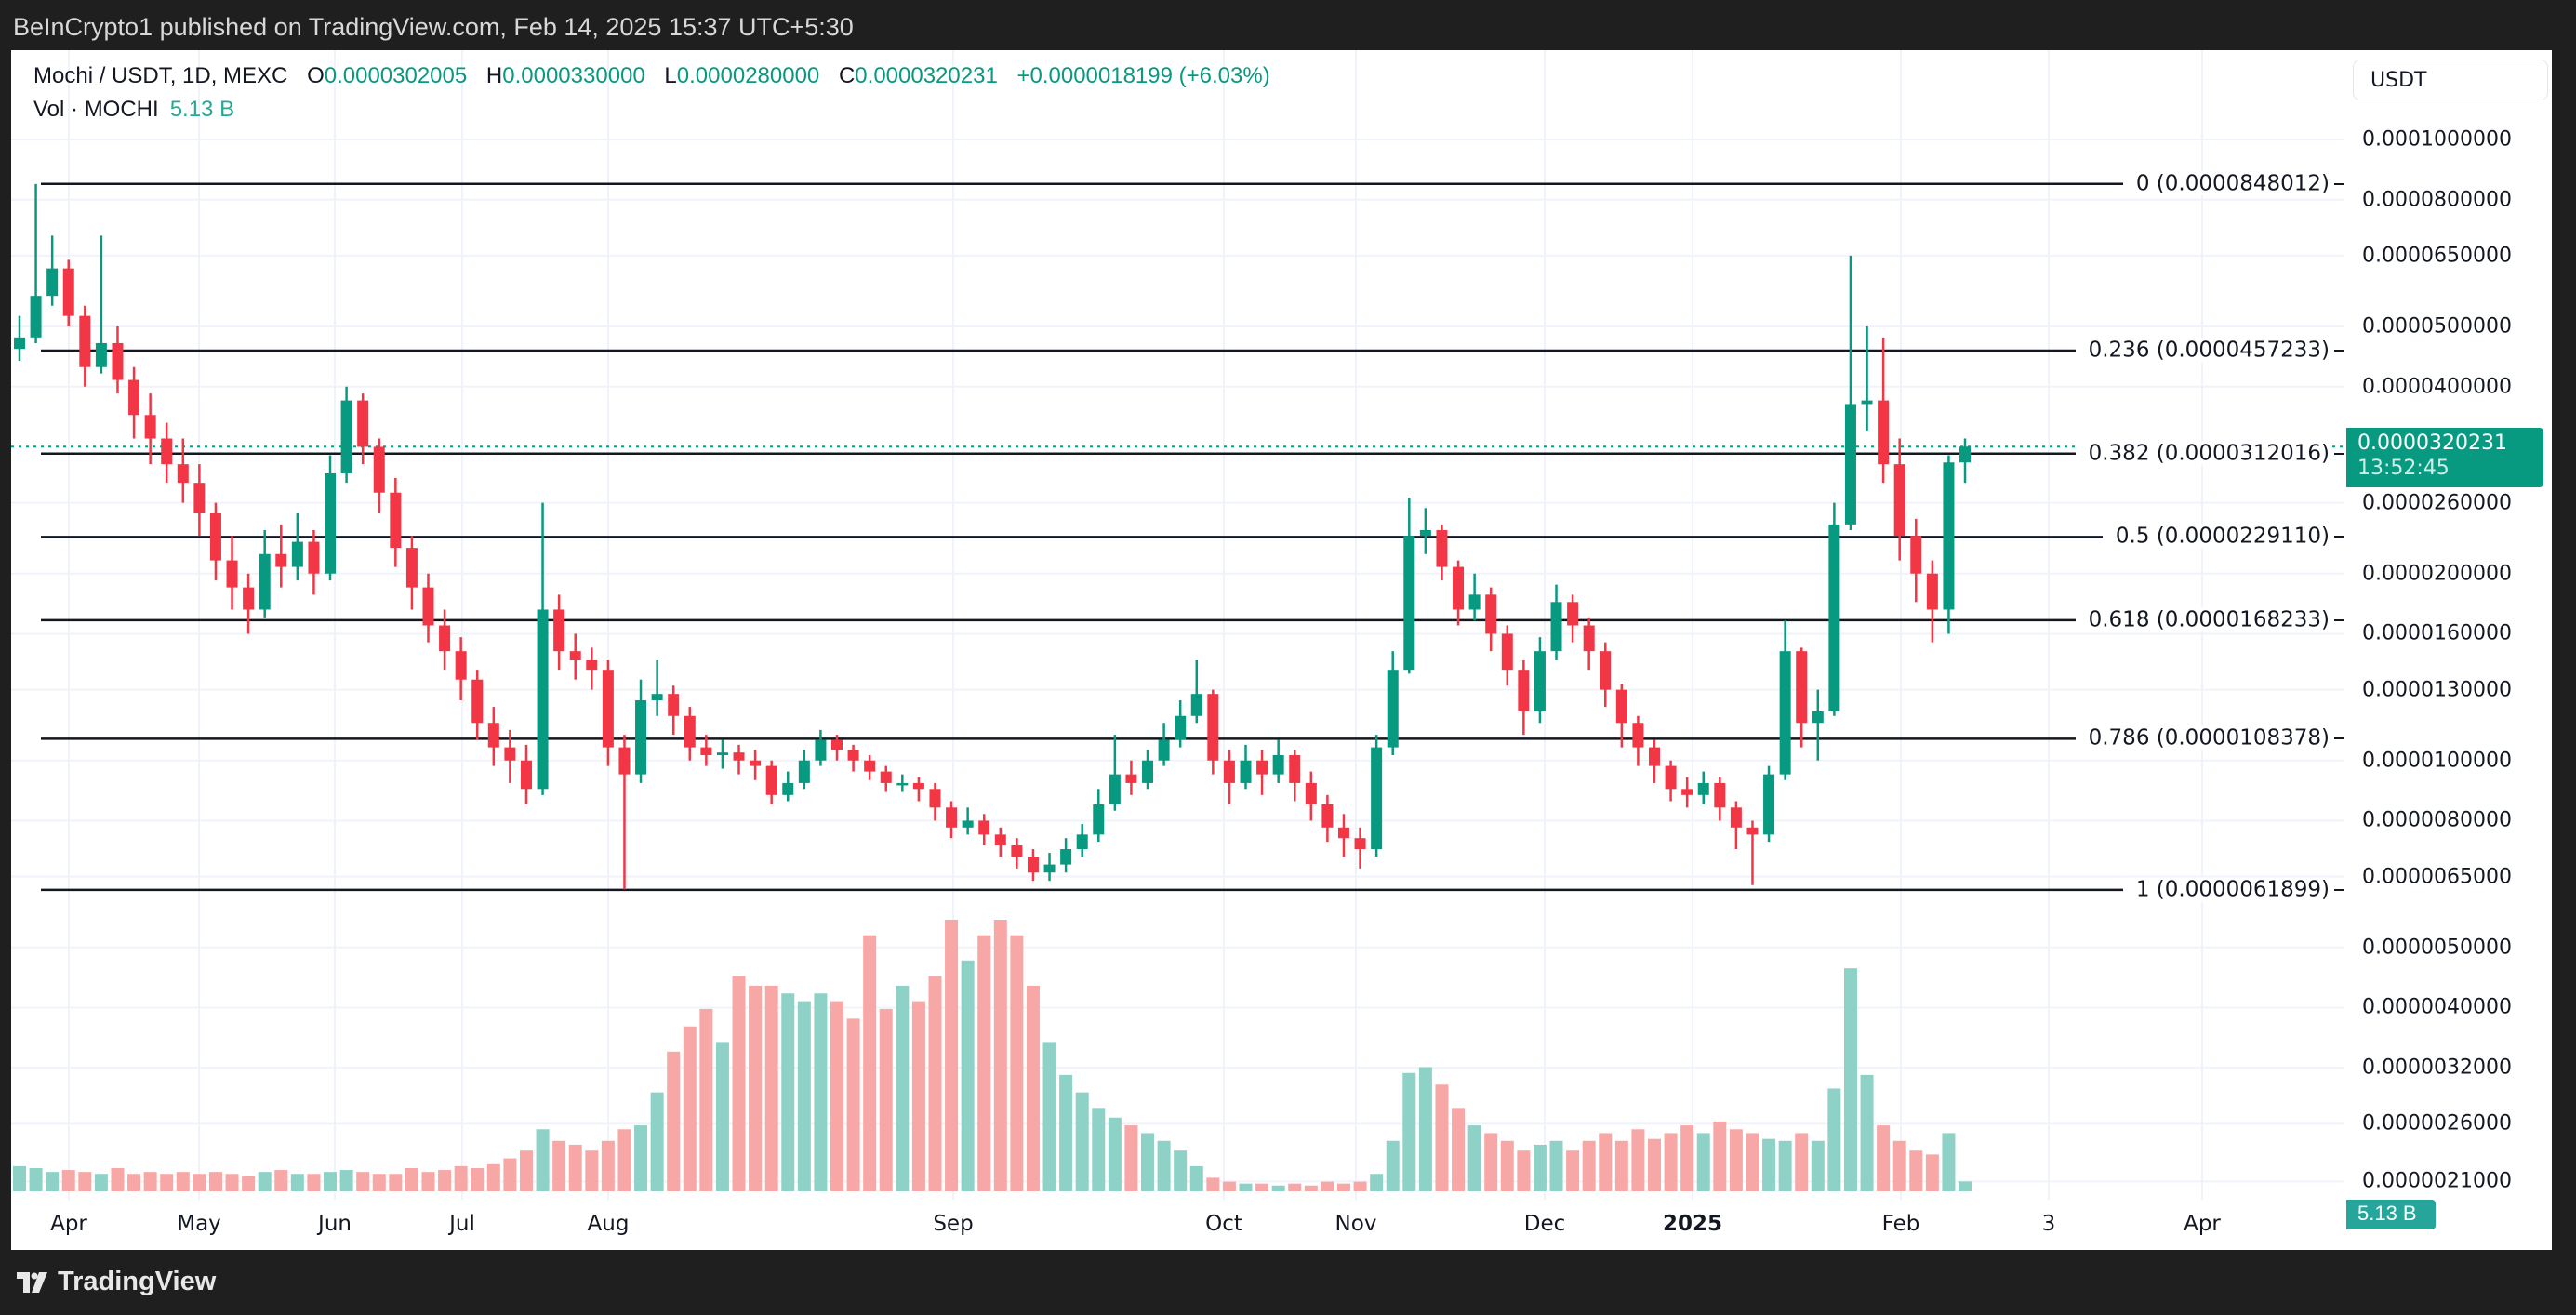 Image resolution: width=2576 pixels, height=1315 pixels. Describe the element at coordinates (202, 109) in the screenshot. I see `volume-value: 5.13 B` at that location.